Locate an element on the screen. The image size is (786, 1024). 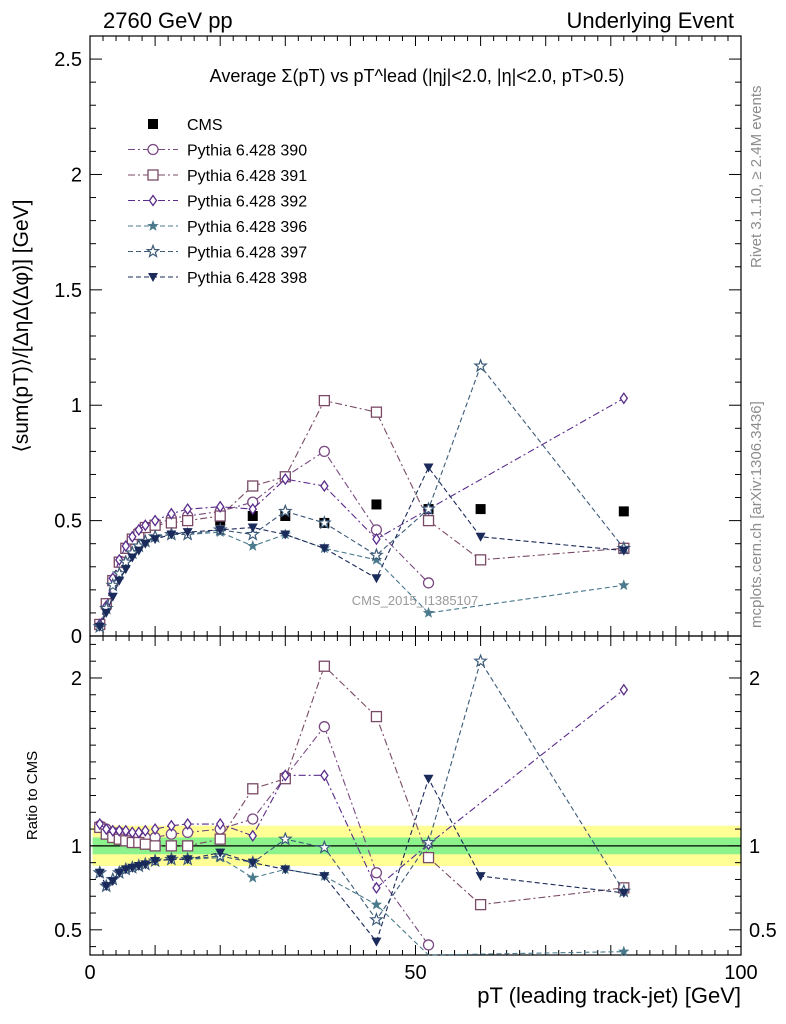
rivet-version-label: Rivet 3.1.10, ≥ 2.4M events is located at coordinates (756, 177).